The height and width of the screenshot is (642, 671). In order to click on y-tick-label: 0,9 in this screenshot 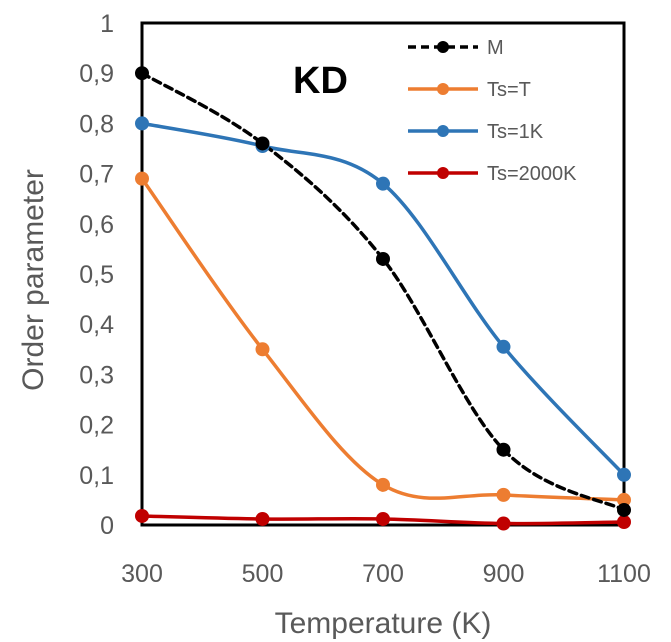, I will do `click(96, 74)`.